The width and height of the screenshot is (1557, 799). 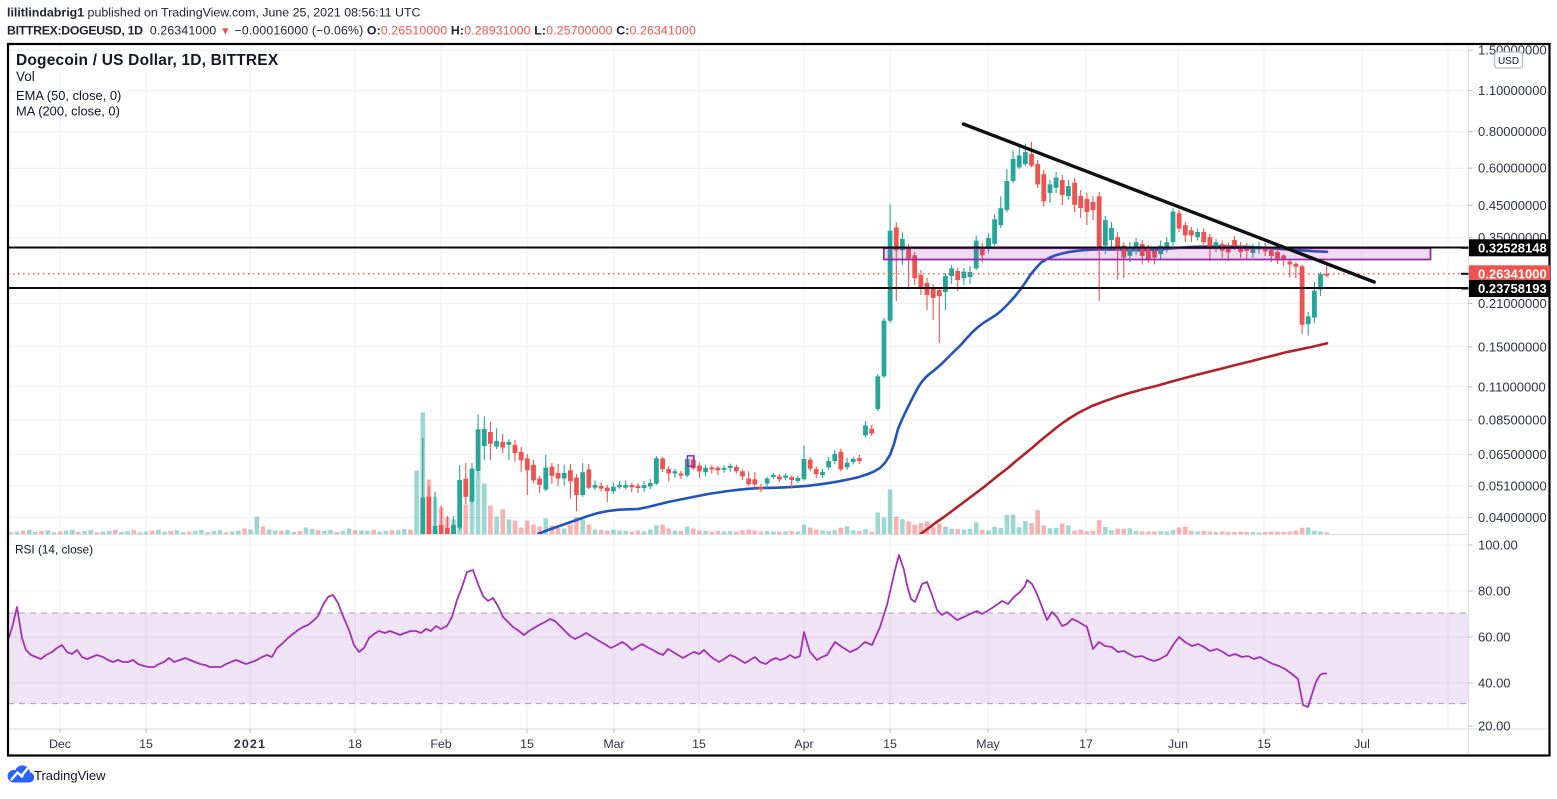 I want to click on svg-text: 0.32528148, so click(x=1512, y=248).